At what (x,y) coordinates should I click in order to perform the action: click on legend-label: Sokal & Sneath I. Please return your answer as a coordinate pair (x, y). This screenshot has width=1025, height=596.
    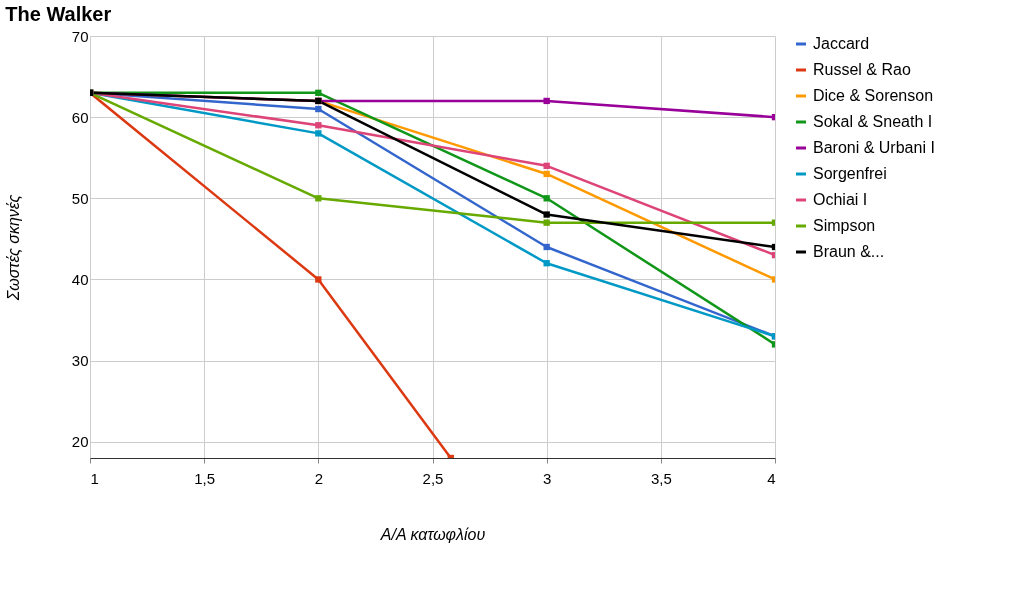
    Looking at the image, I should click on (873, 121).